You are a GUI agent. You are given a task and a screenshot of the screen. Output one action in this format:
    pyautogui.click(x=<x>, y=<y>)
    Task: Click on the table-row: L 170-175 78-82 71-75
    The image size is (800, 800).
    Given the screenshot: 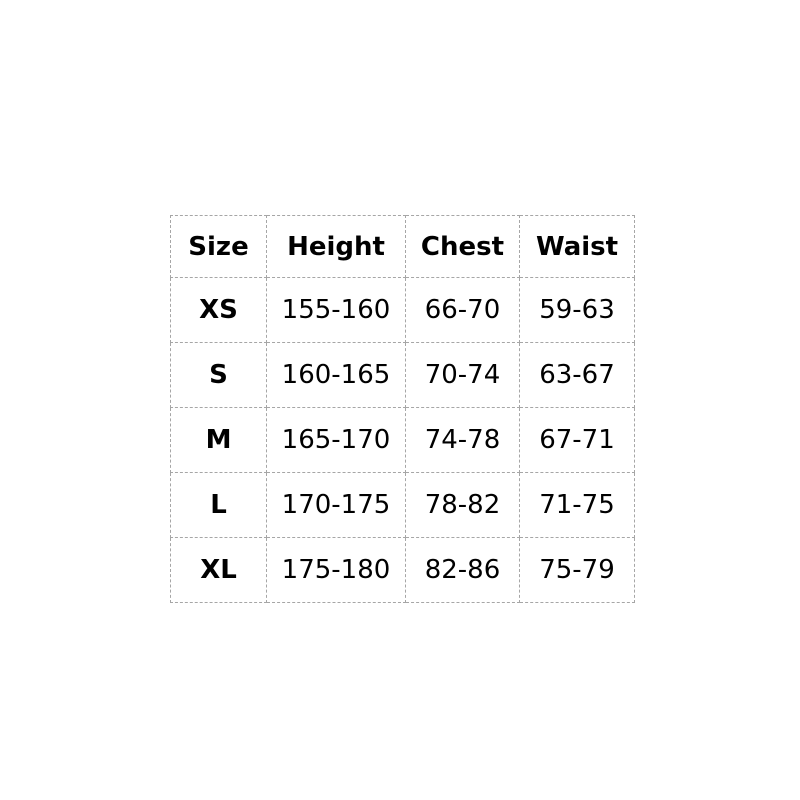 What is the action you would take?
    pyautogui.click(x=402, y=505)
    